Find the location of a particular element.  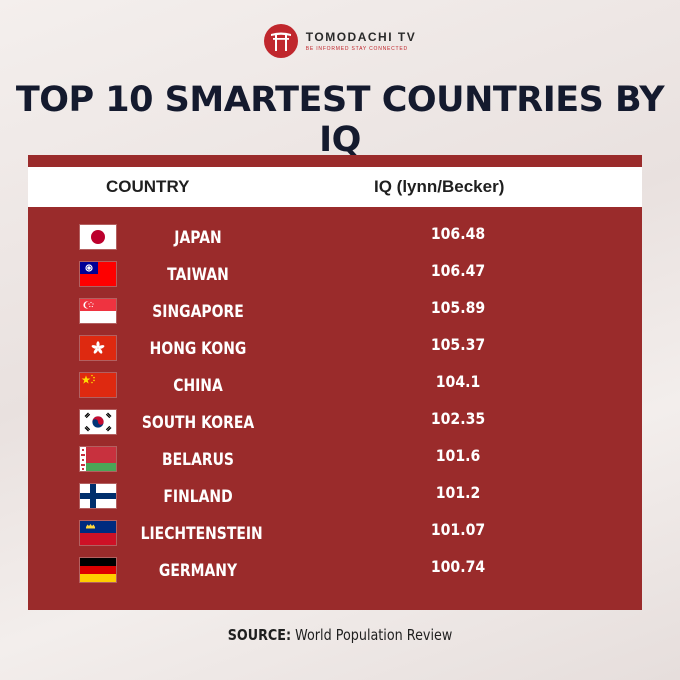

source-note: SOURCE: World Population Review is located at coordinates (340, 635).